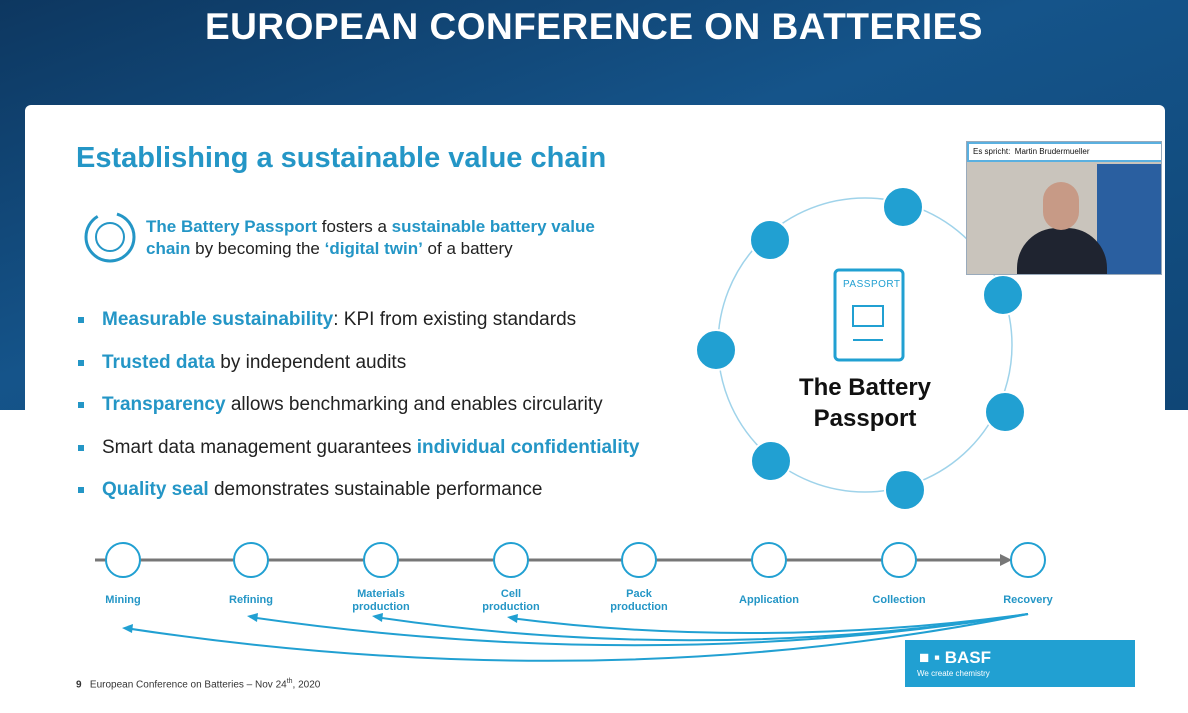  Describe the element at coordinates (575, 560) in the screenshot. I see `chain-icons` at that location.